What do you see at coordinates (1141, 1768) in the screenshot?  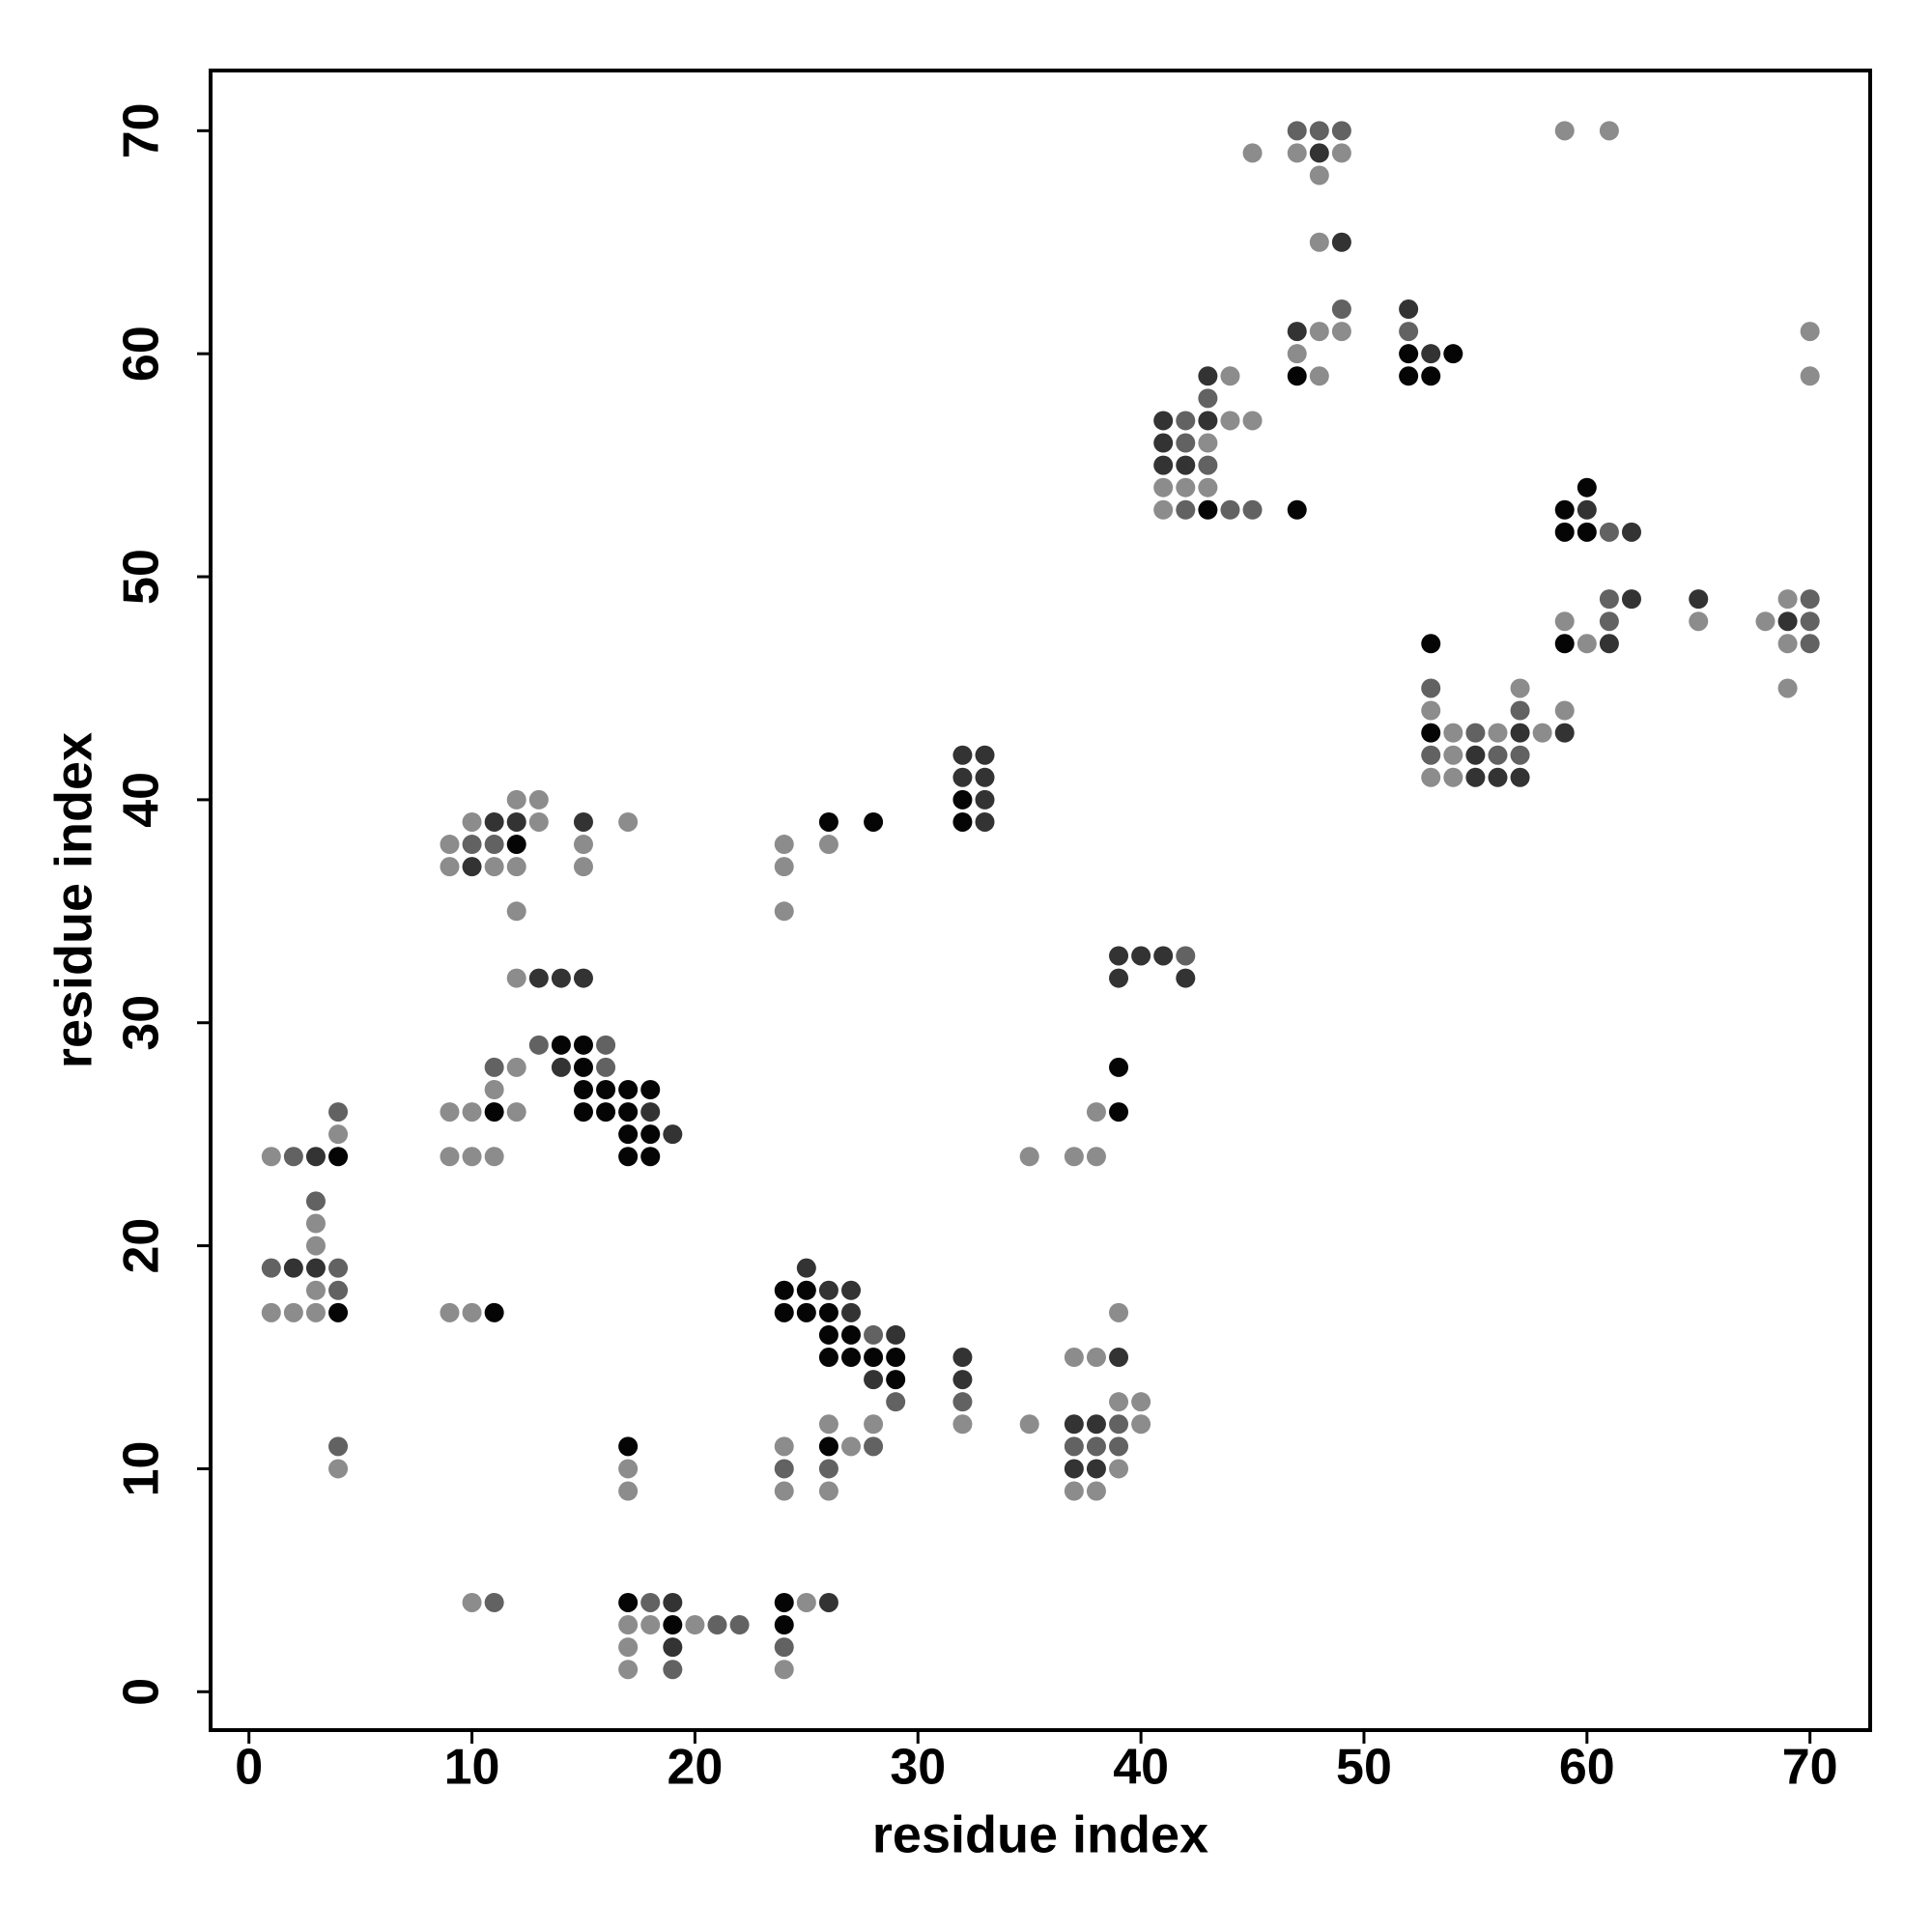 I see `x-tick-label: 40` at bounding box center [1141, 1768].